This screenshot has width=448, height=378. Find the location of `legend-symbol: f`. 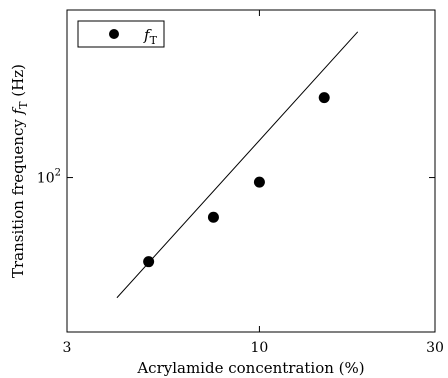

legend-symbol: f is located at coordinates (147, 35).